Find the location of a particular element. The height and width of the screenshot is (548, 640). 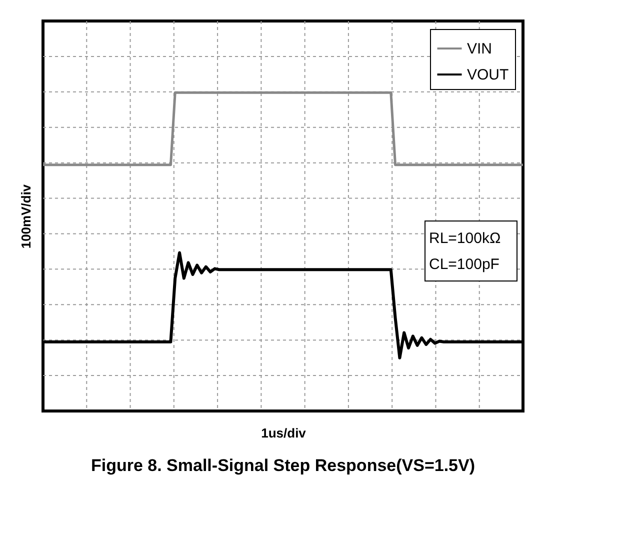

legend-label: VIN is located at coordinates (479, 49).